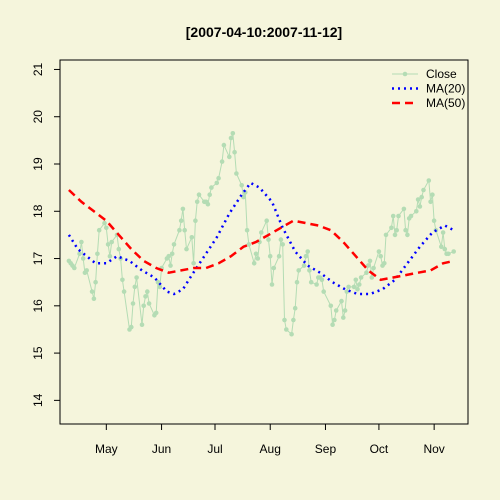 The height and width of the screenshot is (500, 500). I want to click on y-tick-label: 14, so click(38, 400).